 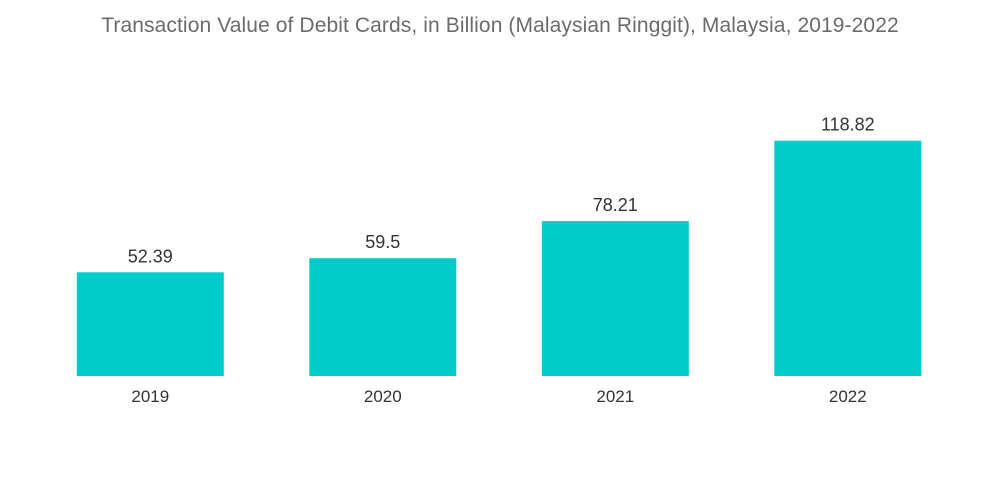 What do you see at coordinates (848, 125) in the screenshot?
I see `data-label-2022: 118.82` at bounding box center [848, 125].